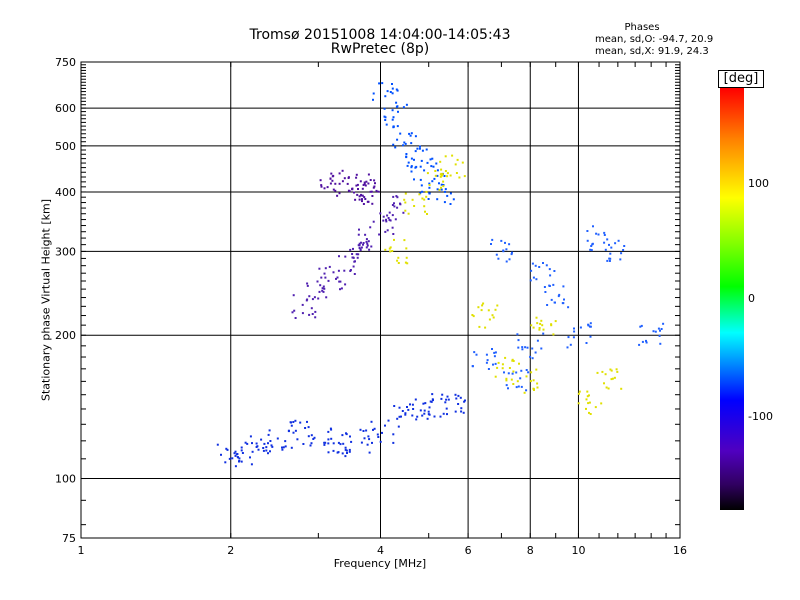 This screenshot has width=800, height=600. I want to click on y-tick-label: 600, so click(65, 108).